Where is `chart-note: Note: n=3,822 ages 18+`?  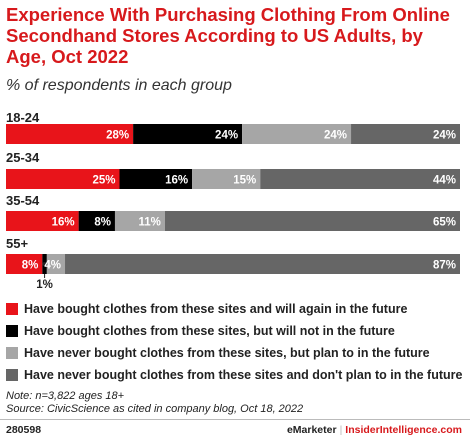 chart-note: Note: n=3,822 ages 18+ is located at coordinates (65, 396).